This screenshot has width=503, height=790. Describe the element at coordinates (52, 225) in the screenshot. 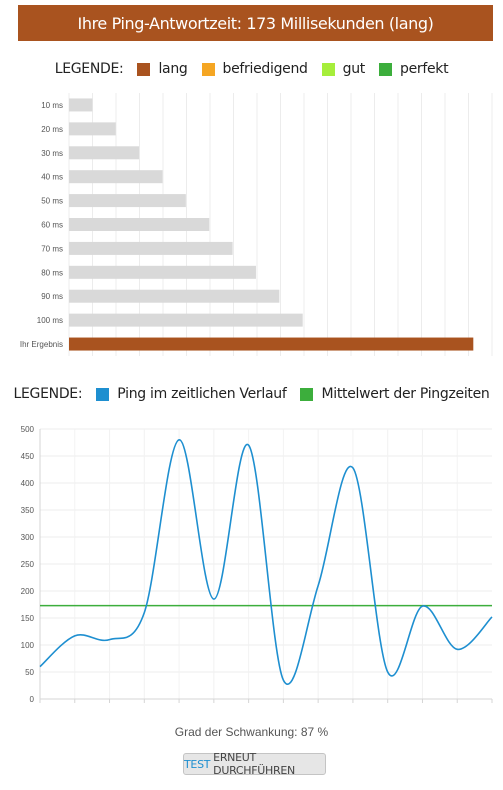

I see `bar-label: 60 ms` at that location.